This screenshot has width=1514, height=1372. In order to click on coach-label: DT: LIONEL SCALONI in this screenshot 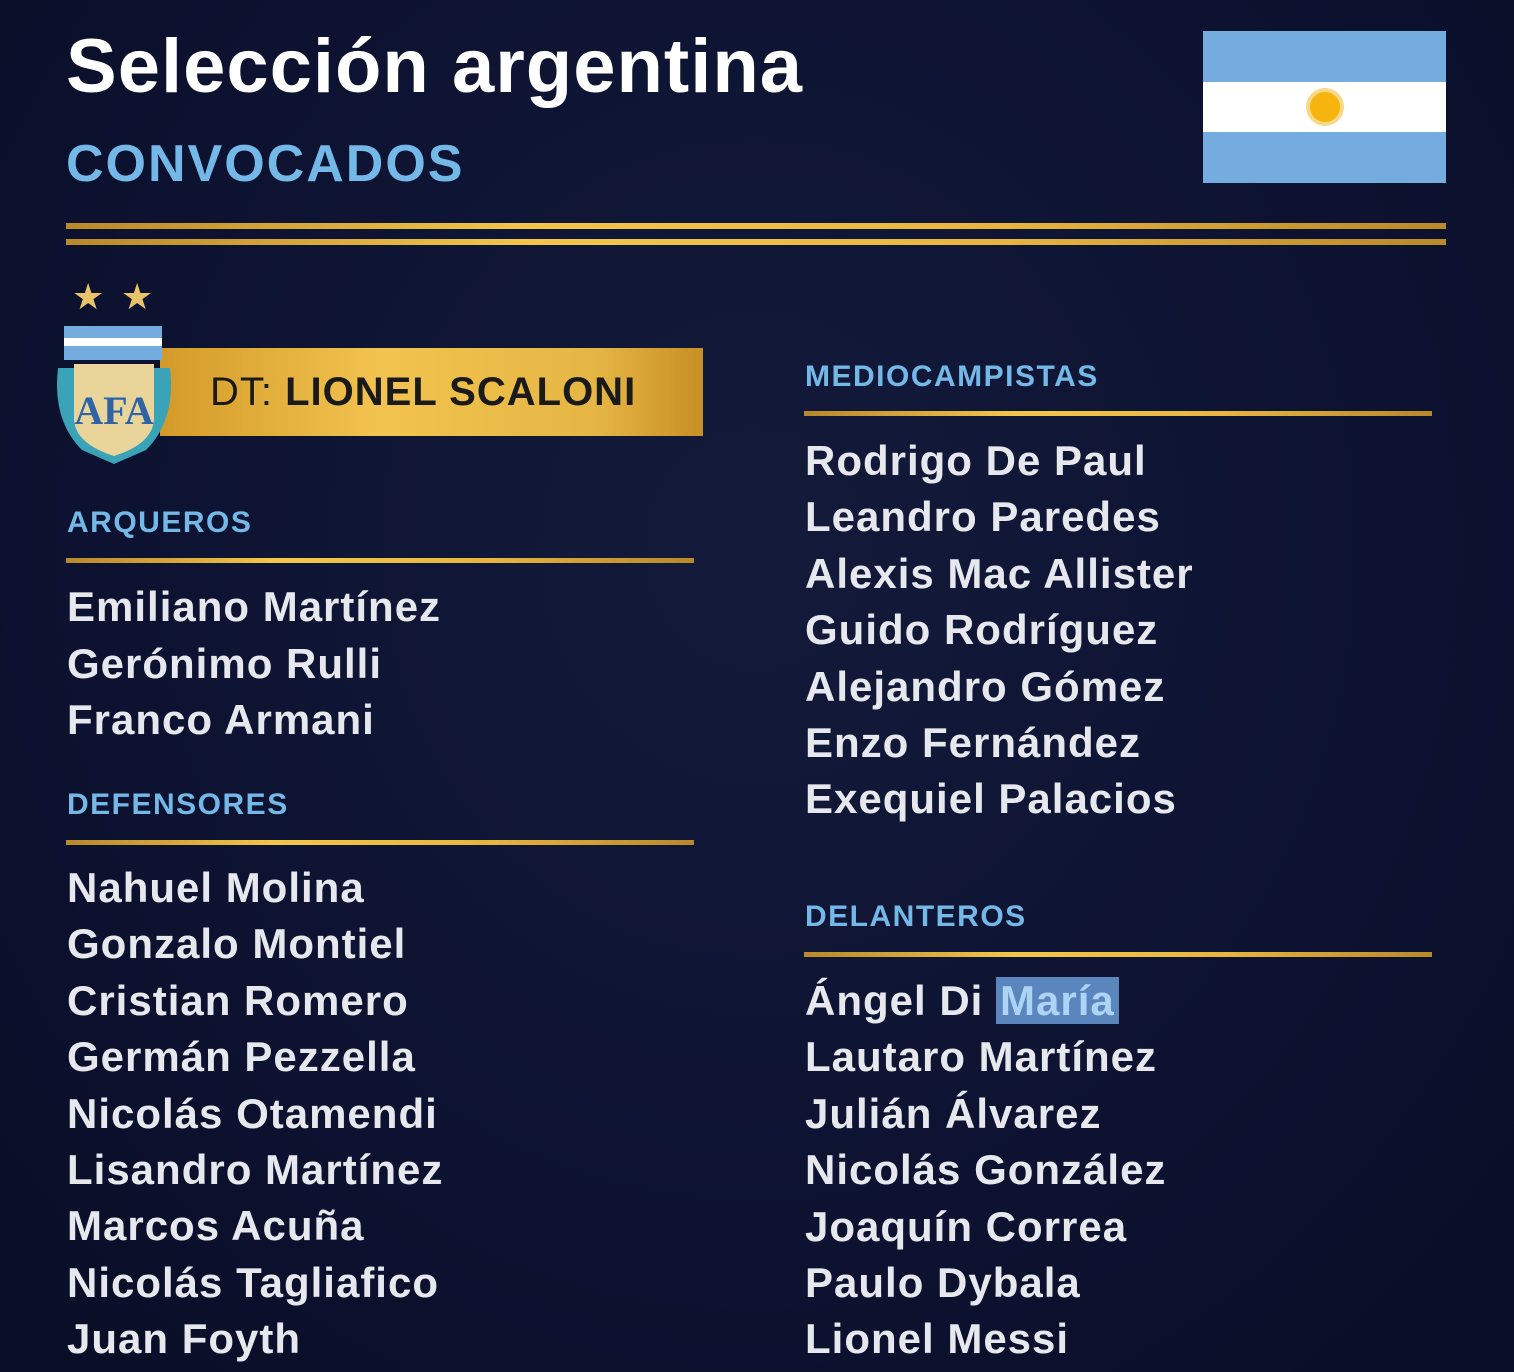, I will do `click(423, 392)`.